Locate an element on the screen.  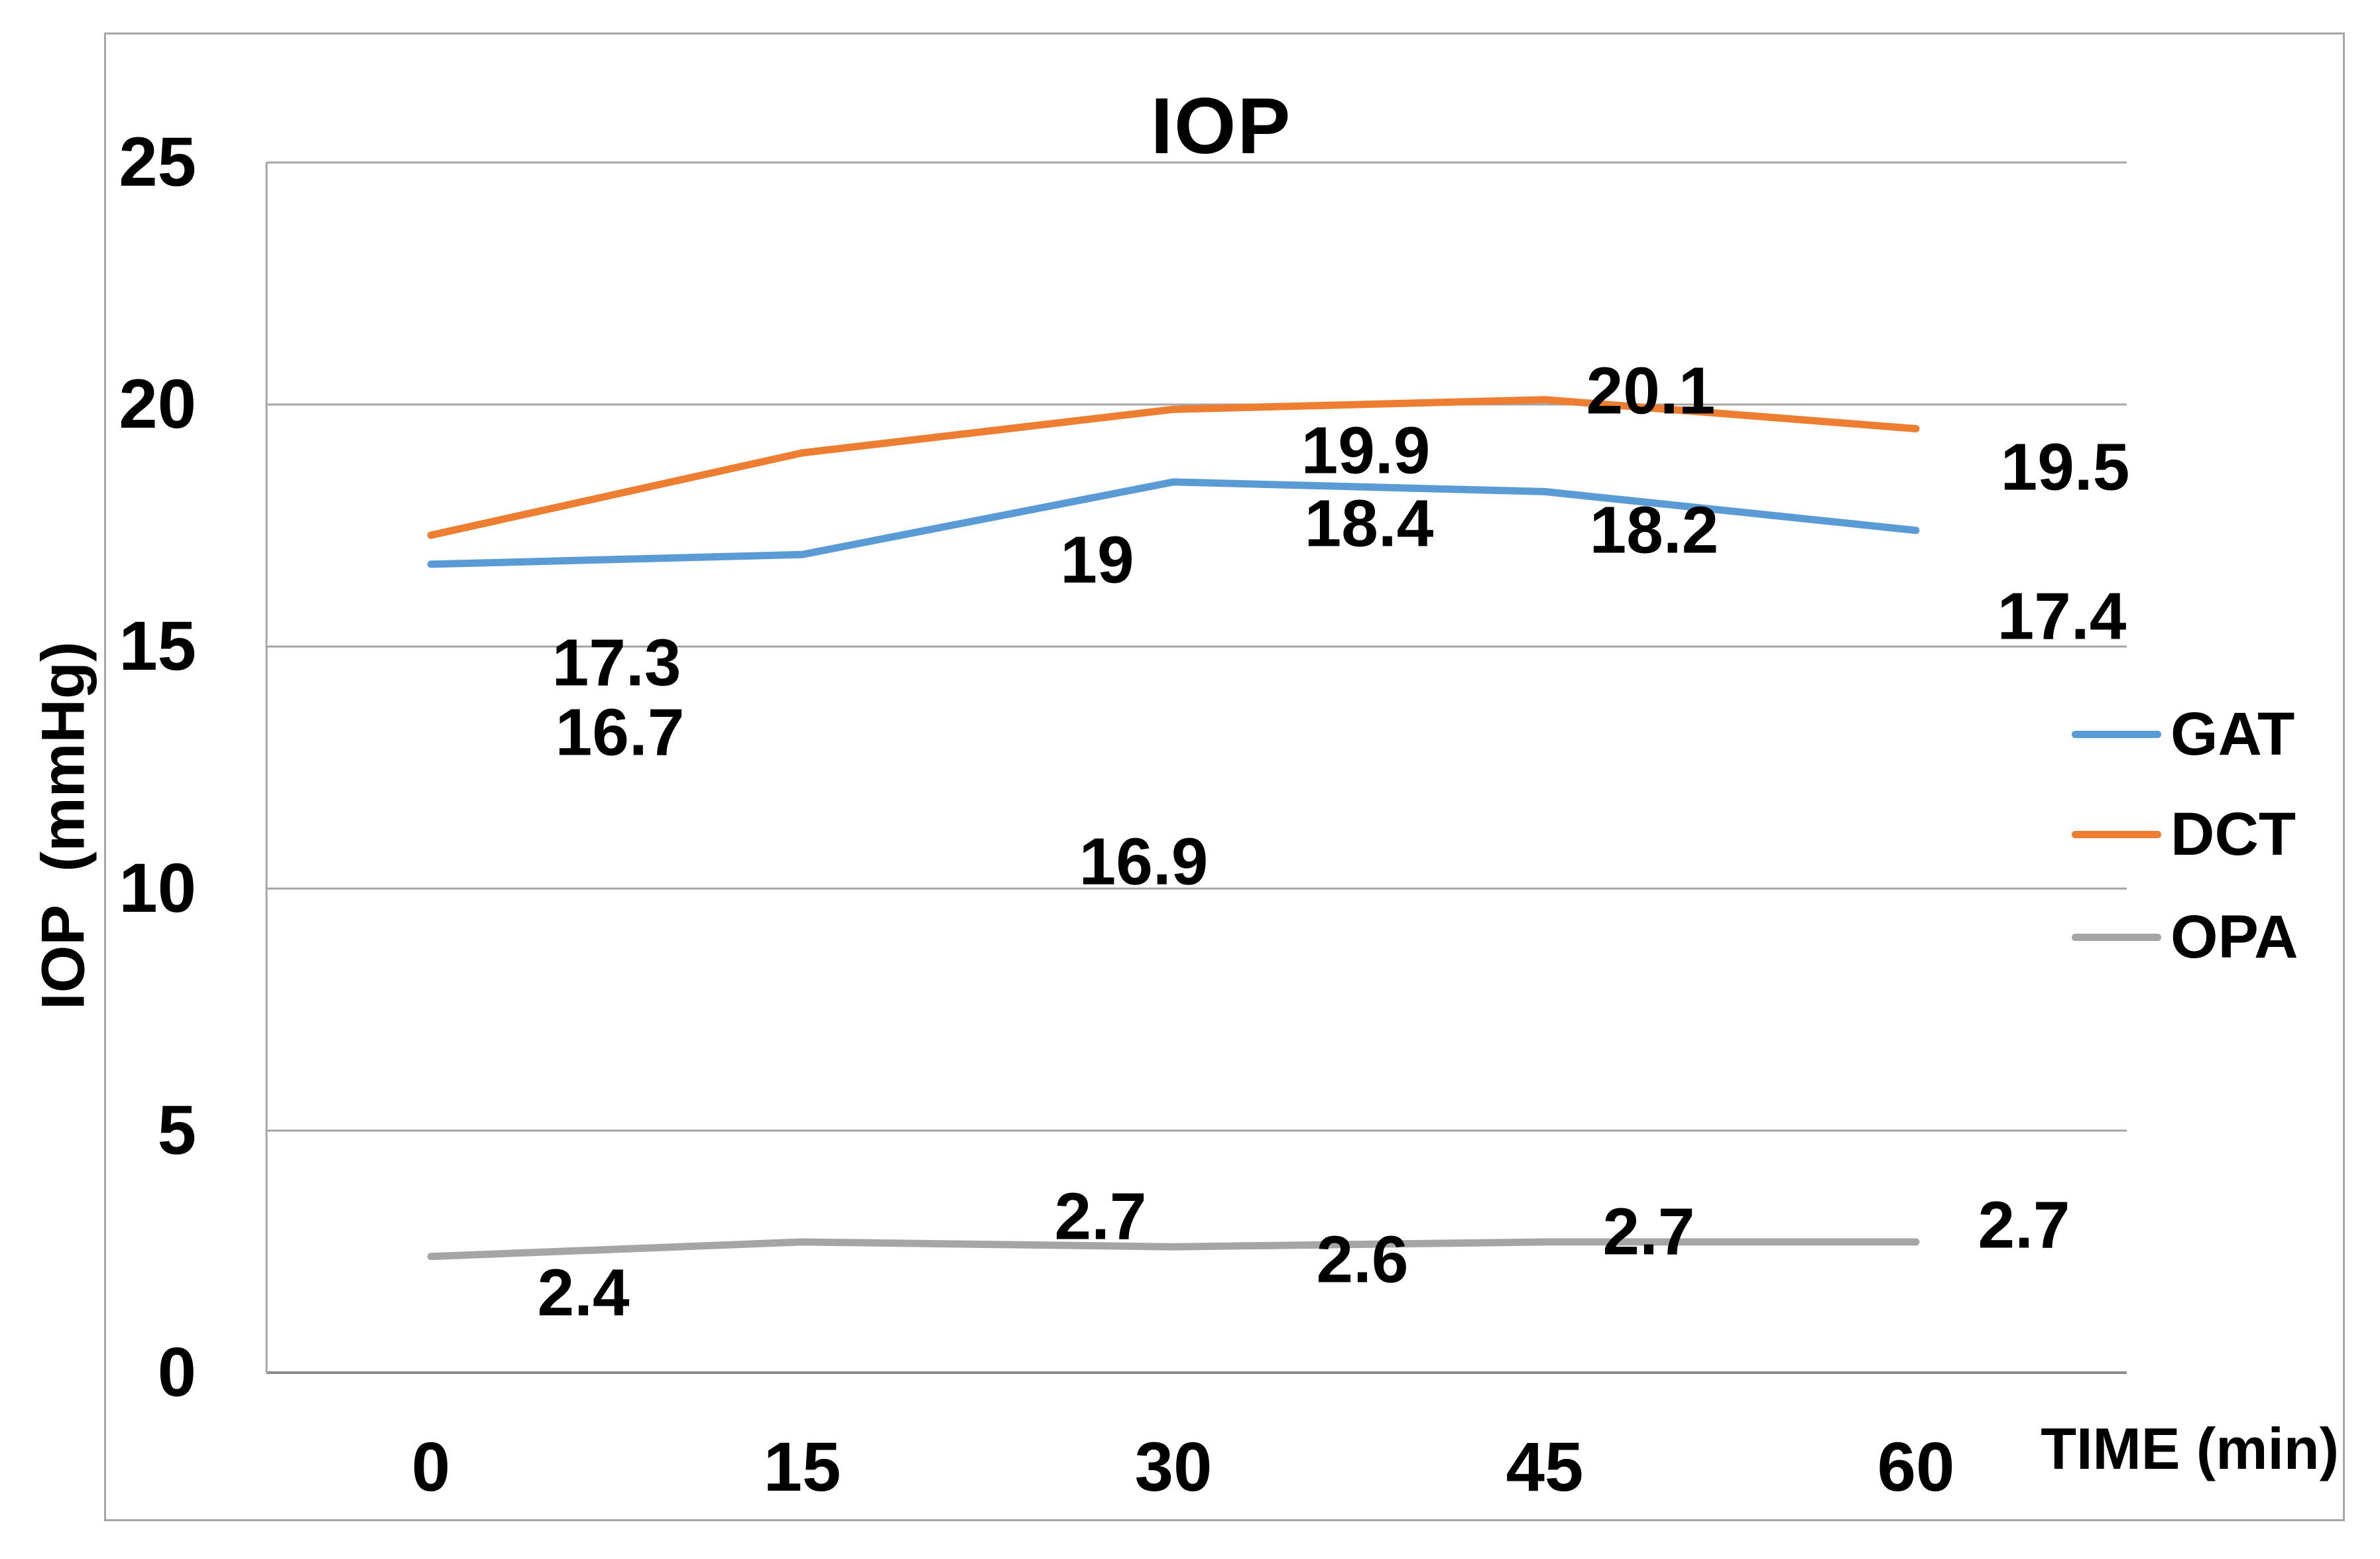
data-label-GAT-3: 18.2 is located at coordinates (1654, 530).